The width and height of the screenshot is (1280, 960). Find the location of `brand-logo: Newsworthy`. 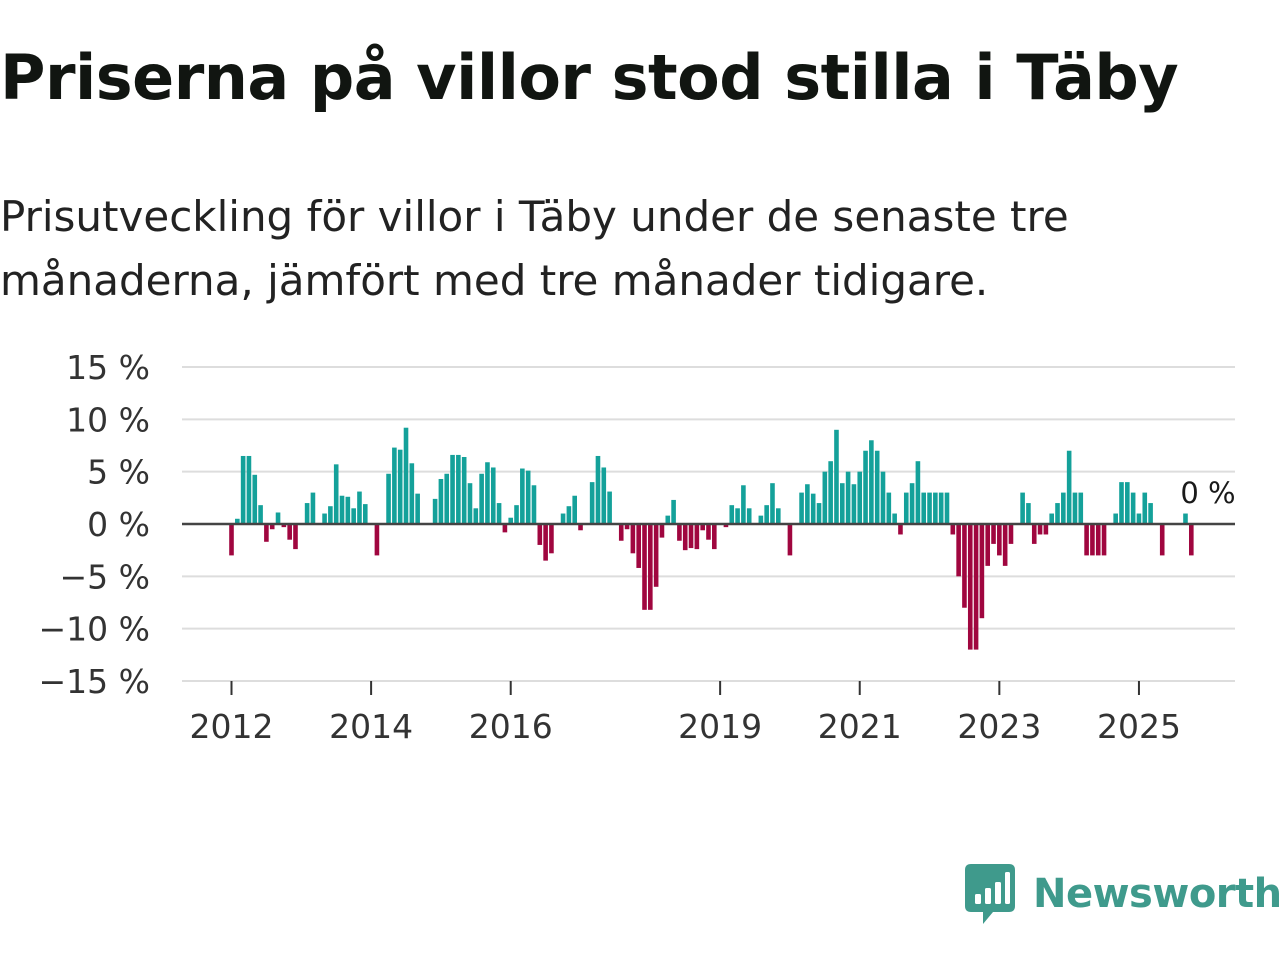

brand-logo: Newsworthy is located at coordinates (1122, 894).